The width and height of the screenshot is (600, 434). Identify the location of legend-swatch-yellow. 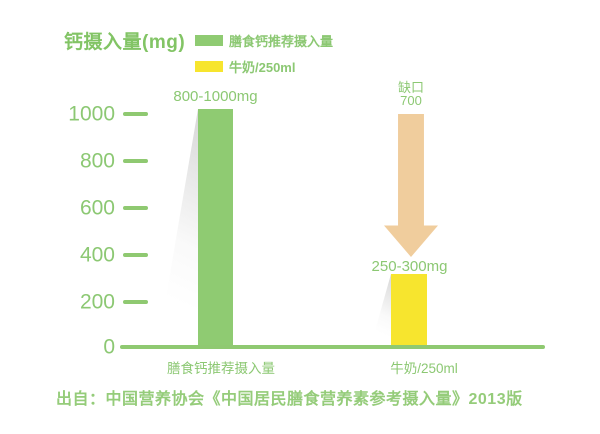
(209, 66).